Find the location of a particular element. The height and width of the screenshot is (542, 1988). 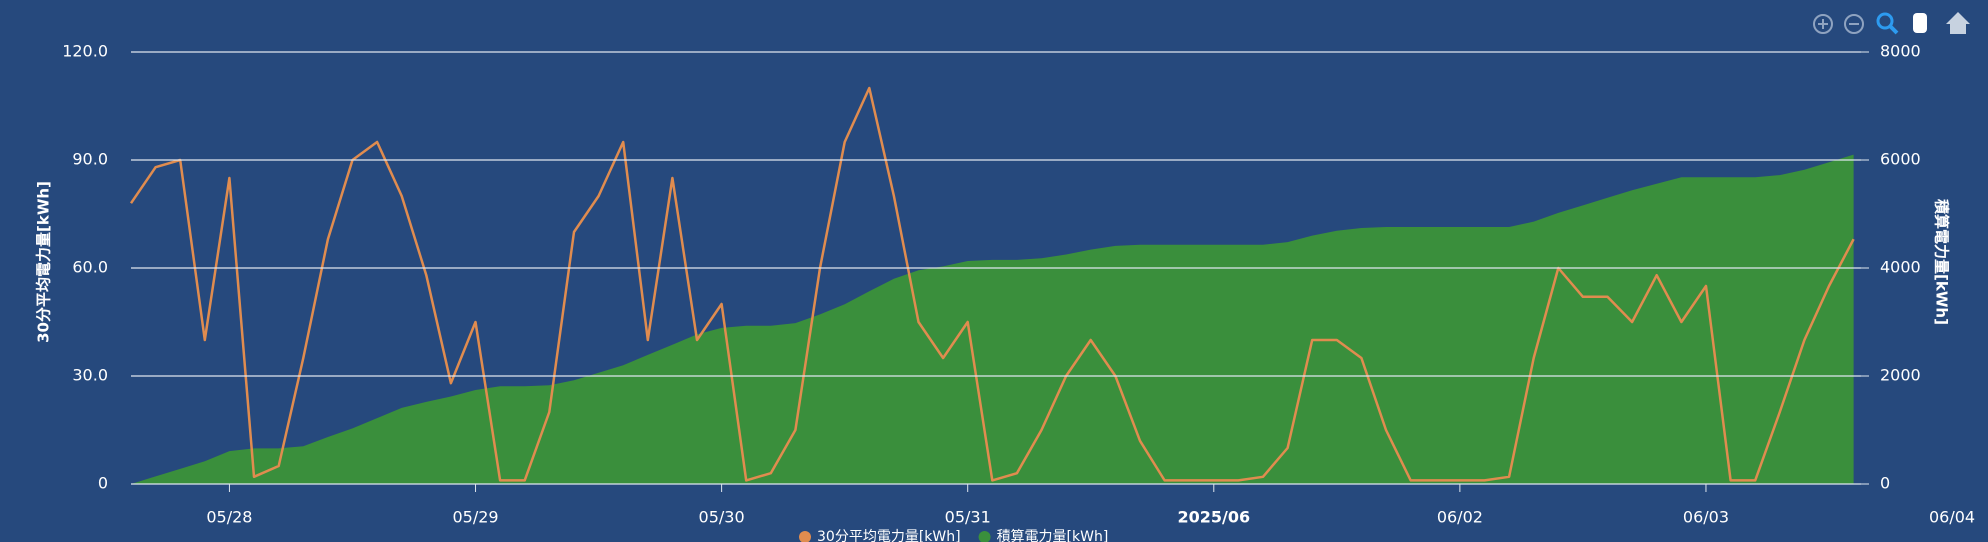

zoom-out-button is located at coordinates (1854, 24).